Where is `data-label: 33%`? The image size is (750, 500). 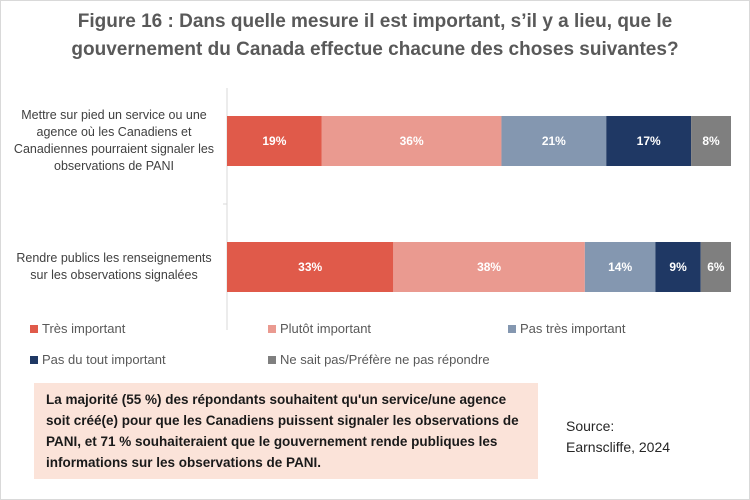
data-label: 33% is located at coordinates (310, 267).